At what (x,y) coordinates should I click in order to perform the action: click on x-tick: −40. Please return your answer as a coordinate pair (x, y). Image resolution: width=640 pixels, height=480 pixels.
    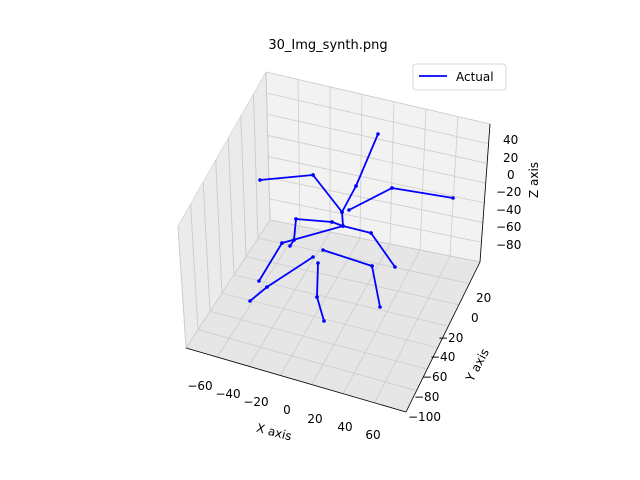
    Looking at the image, I should click on (227, 394).